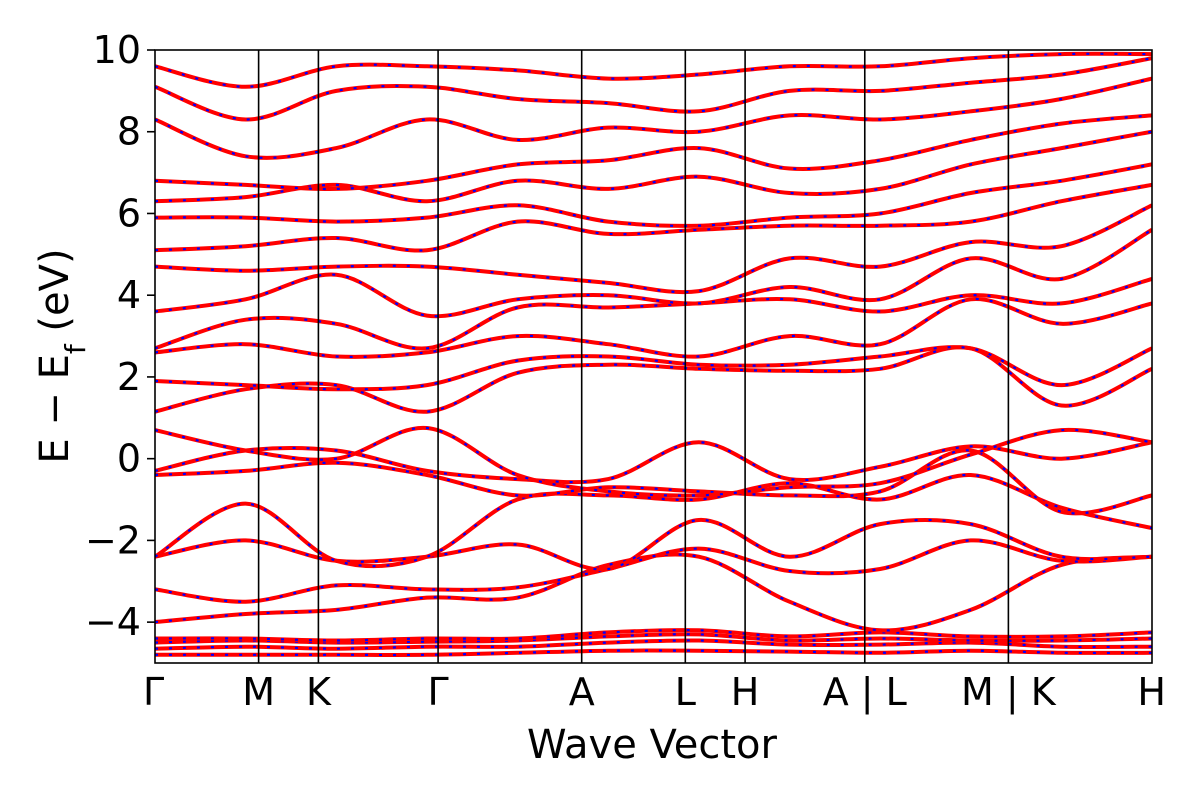 The width and height of the screenshot is (1200, 800). I want to click on x-axis-title: Wave Vector, so click(652, 745).